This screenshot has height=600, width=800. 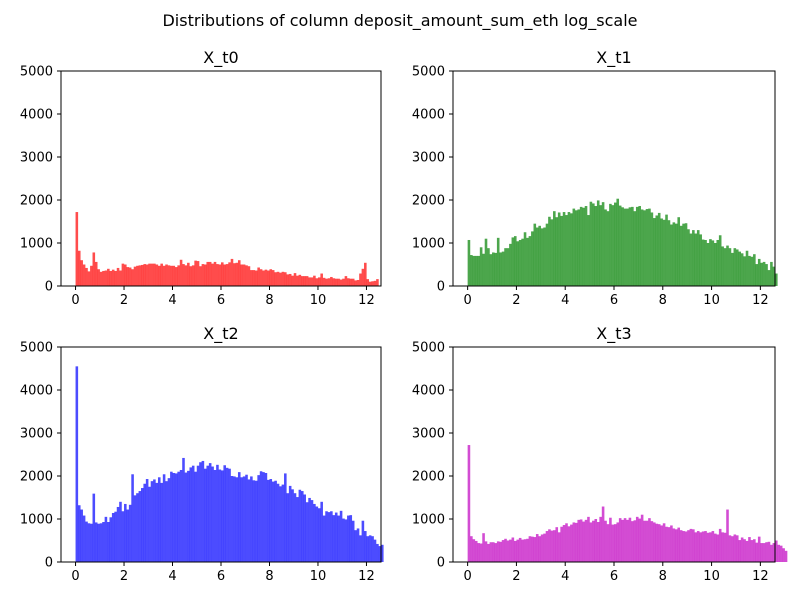 What do you see at coordinates (269, 300) in the screenshot?
I see `x-tick-label: 8` at bounding box center [269, 300].